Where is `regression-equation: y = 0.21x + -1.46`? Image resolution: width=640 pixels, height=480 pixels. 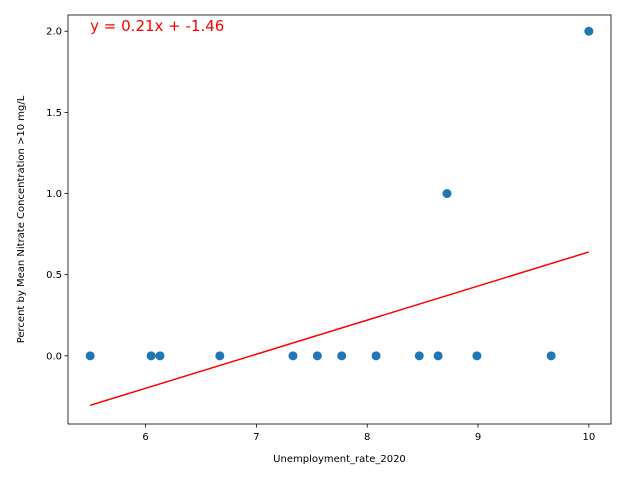
regression-equation: y = 0.21x + -1.46 is located at coordinates (157, 26).